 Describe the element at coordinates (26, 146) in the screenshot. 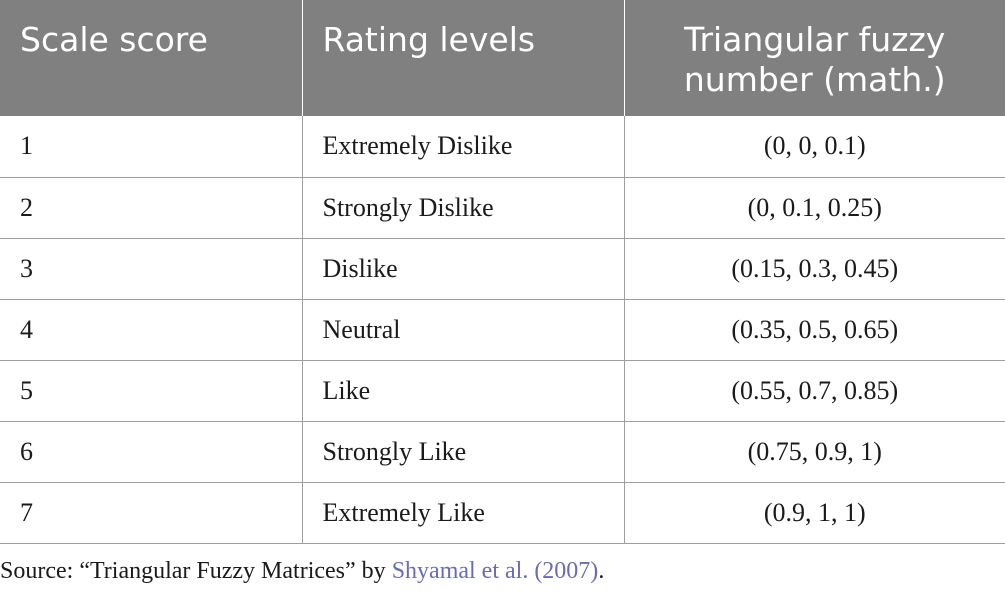

I see `cell-score: 1` at that location.